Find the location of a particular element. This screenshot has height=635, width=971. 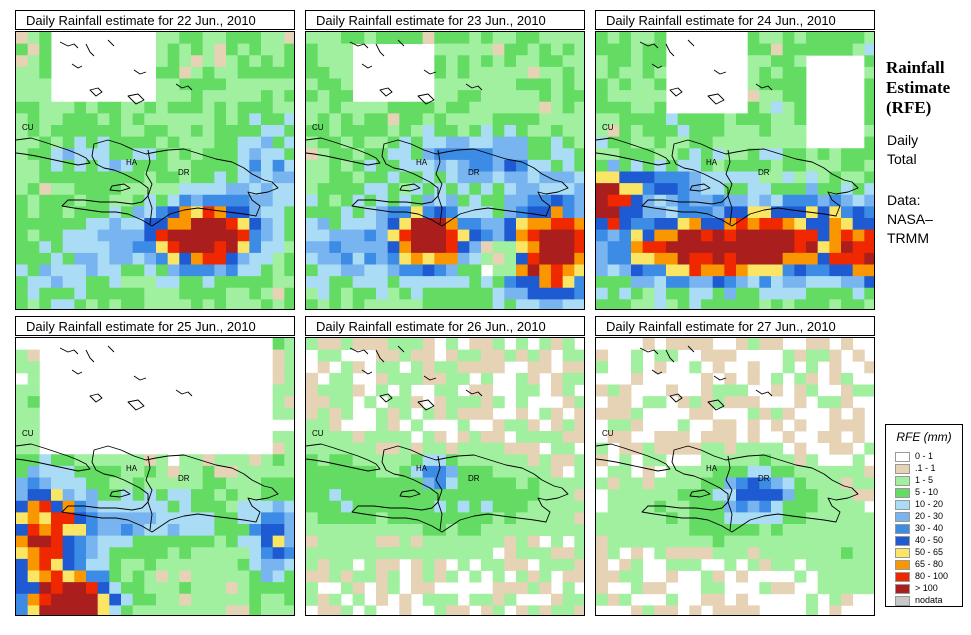

legend-swatch is located at coordinates (902, 589).